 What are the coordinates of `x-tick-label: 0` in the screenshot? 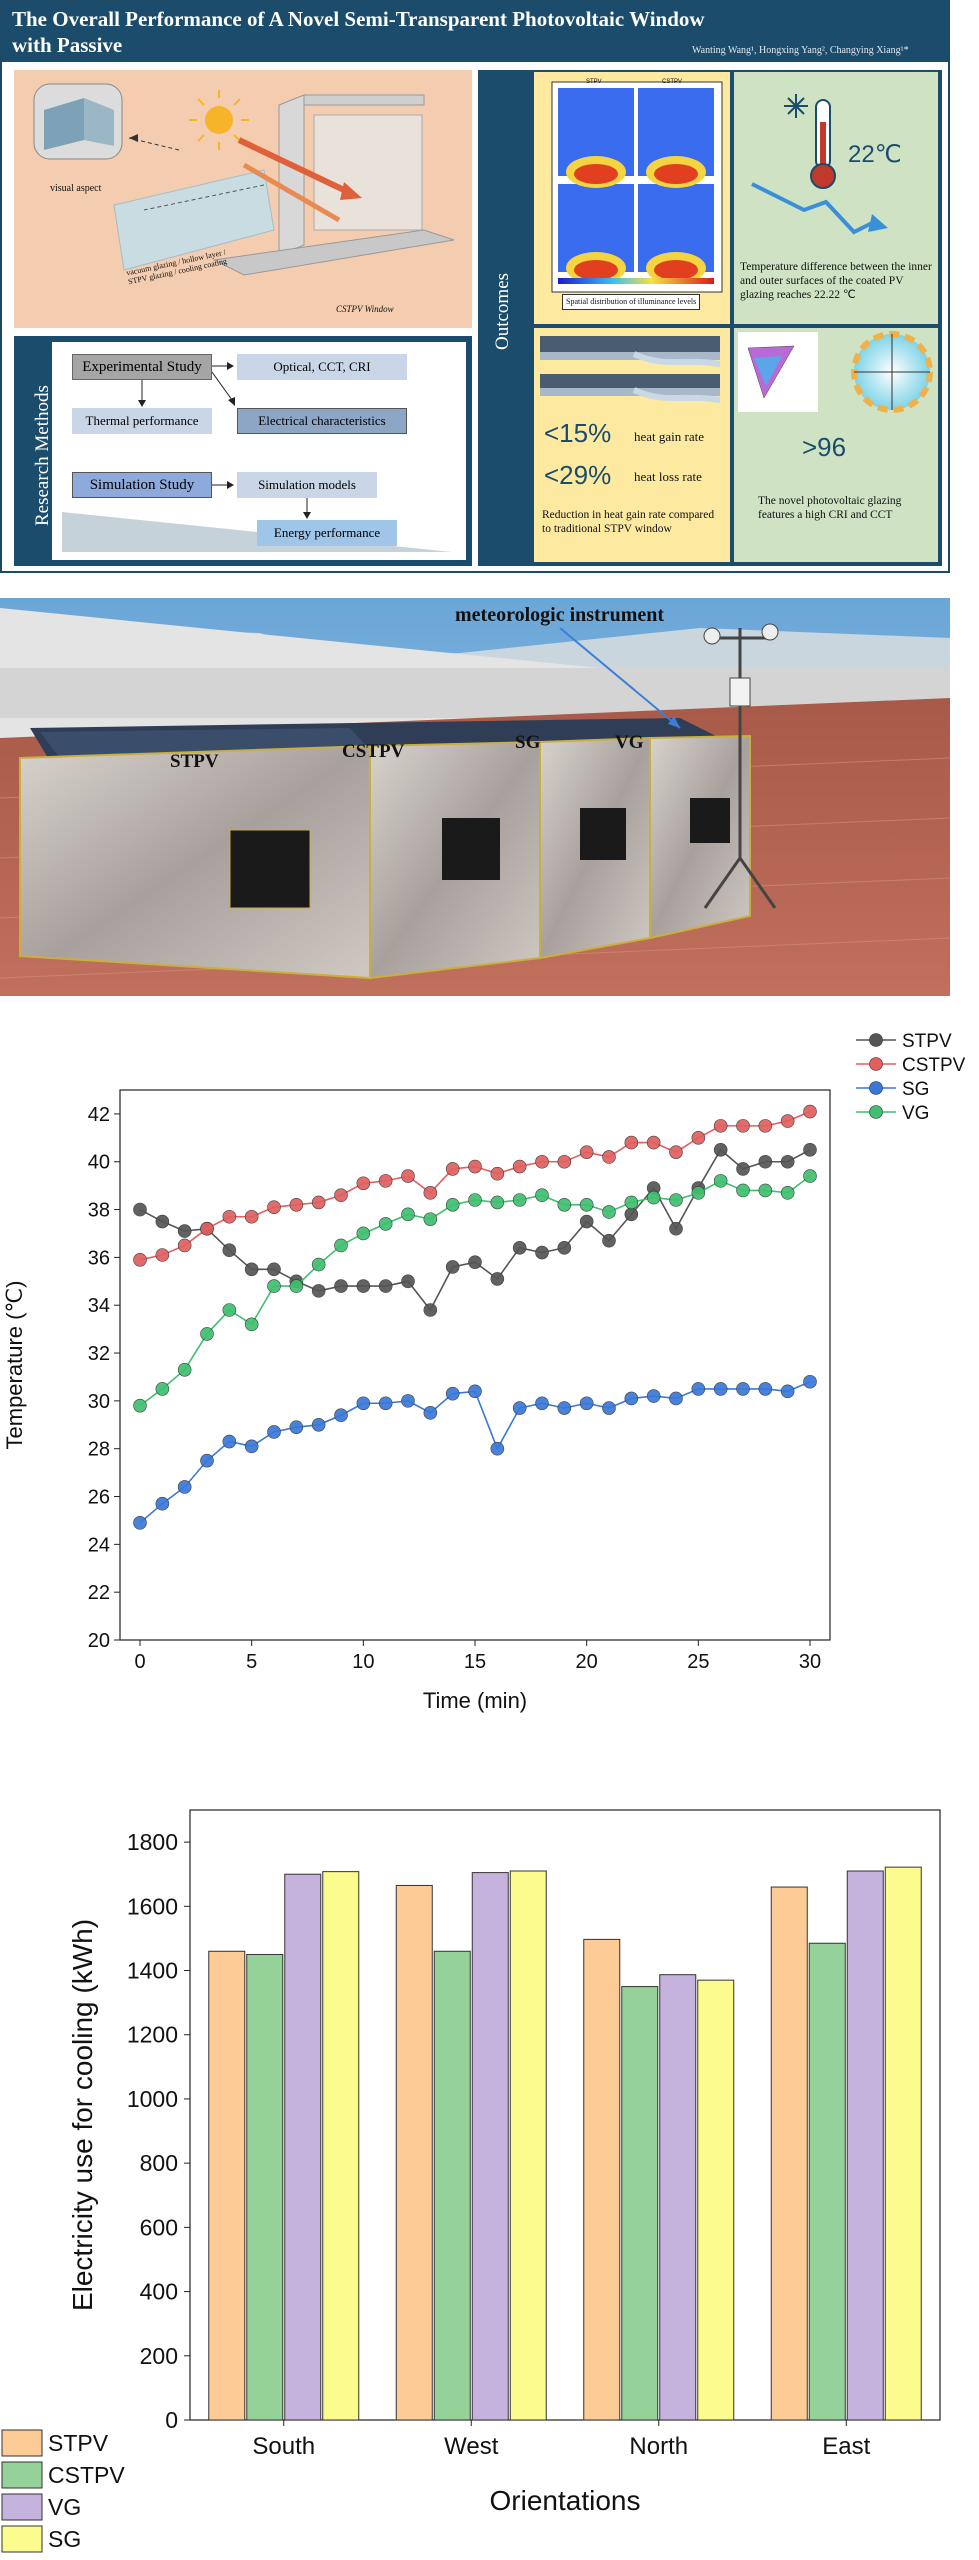 It's located at (139, 1662).